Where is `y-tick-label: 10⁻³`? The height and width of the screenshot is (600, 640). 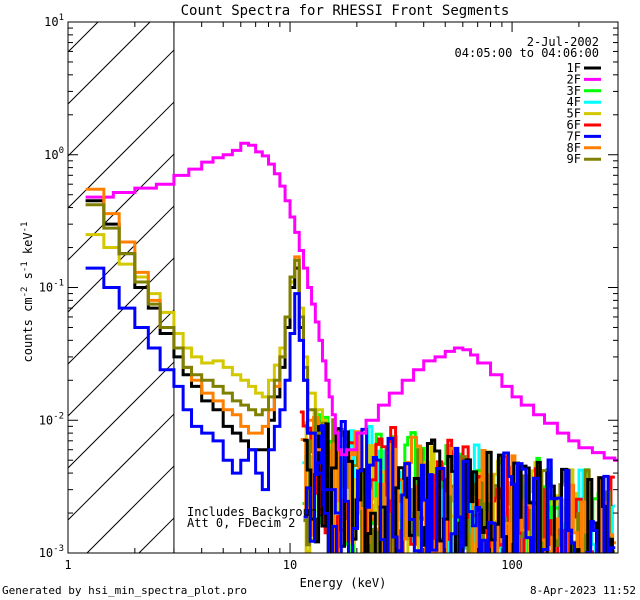 y-tick-label: 10⁻³ is located at coordinates (51, 552).